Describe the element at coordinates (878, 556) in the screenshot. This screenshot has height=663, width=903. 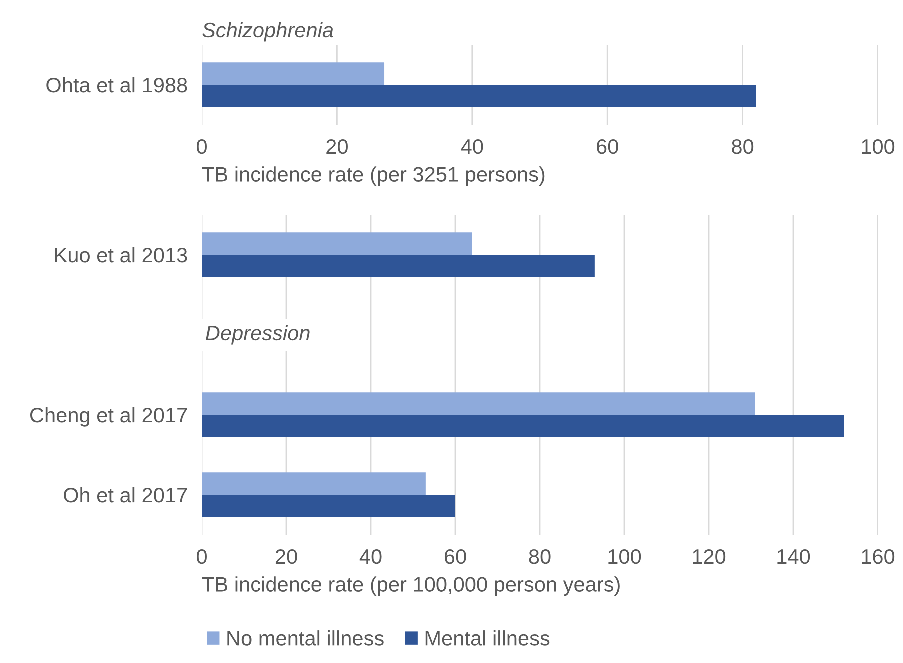
I see `x-tick-label: 160` at that location.